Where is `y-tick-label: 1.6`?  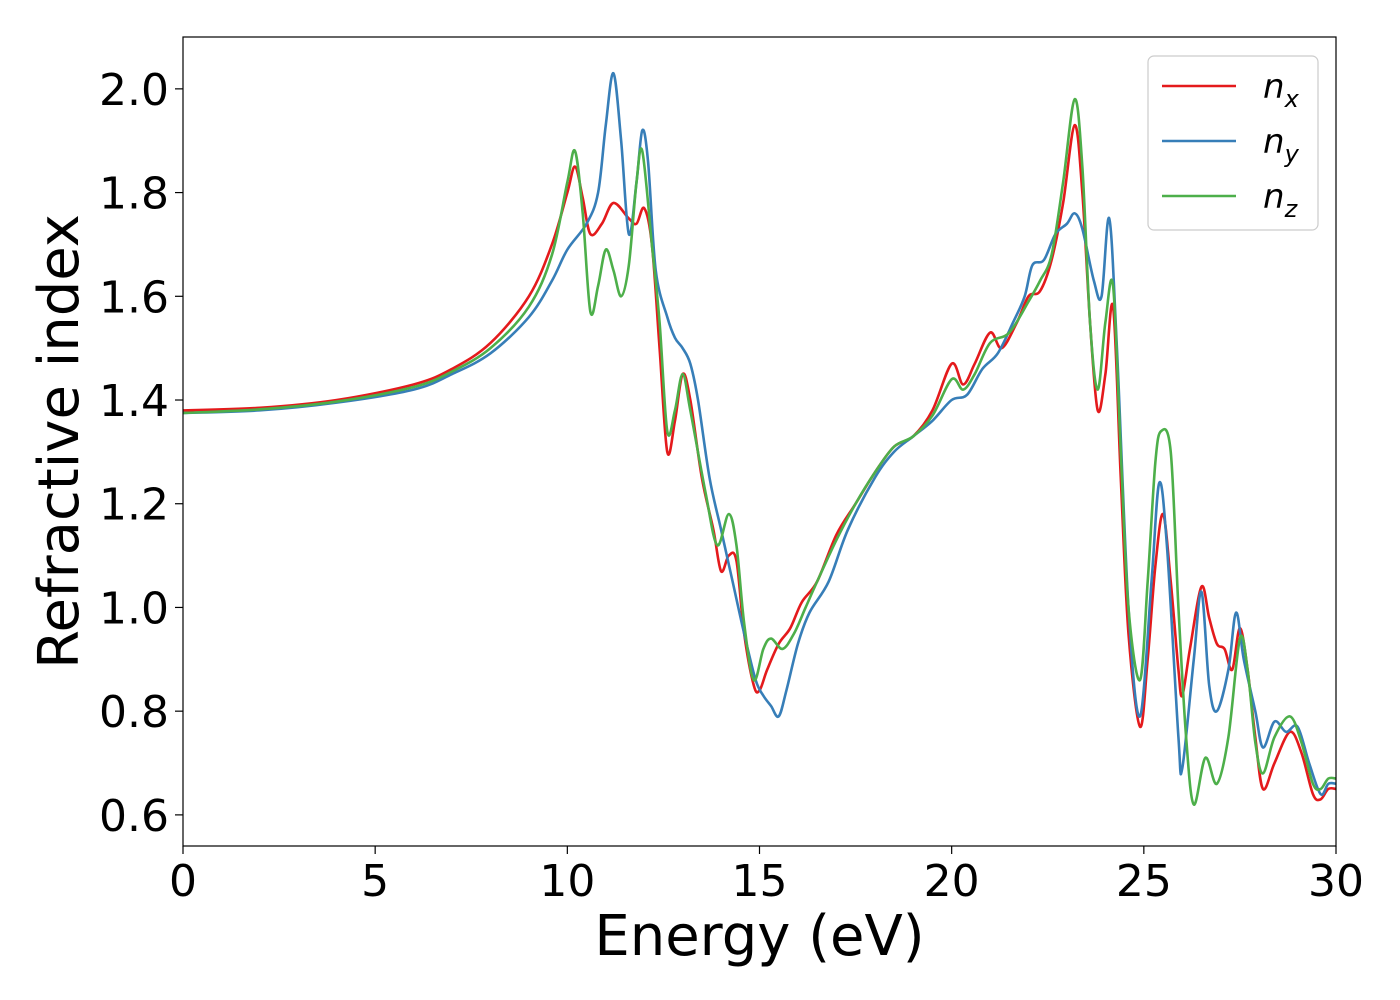
y-tick-label: 1.6 is located at coordinates (134, 297).